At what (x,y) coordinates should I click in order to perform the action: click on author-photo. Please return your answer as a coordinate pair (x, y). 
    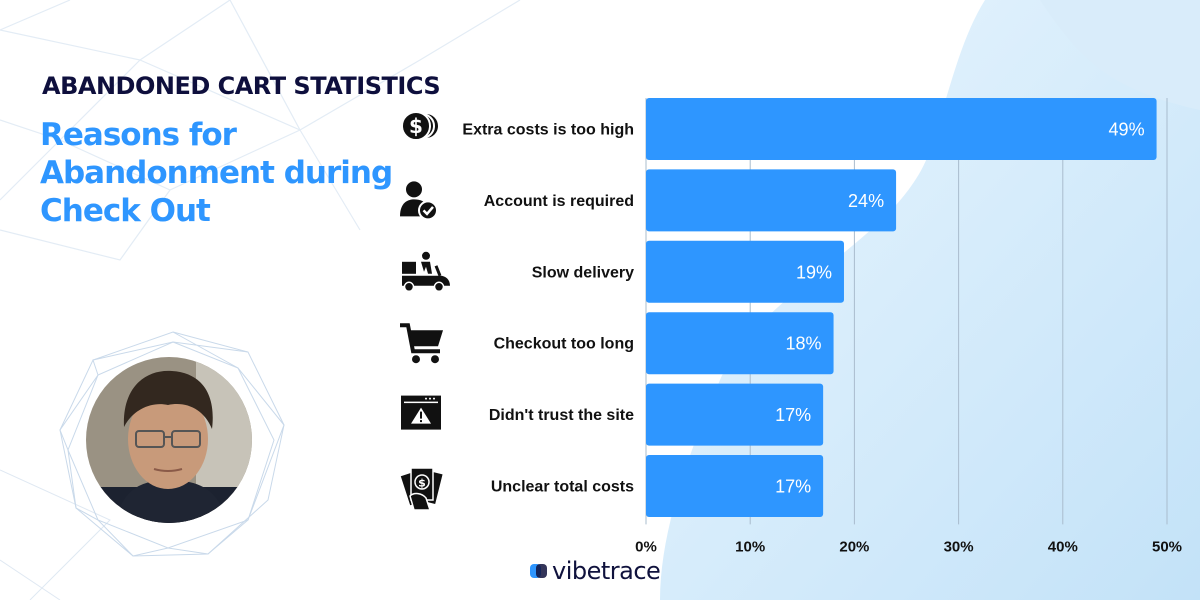
    Looking at the image, I should click on (169, 440).